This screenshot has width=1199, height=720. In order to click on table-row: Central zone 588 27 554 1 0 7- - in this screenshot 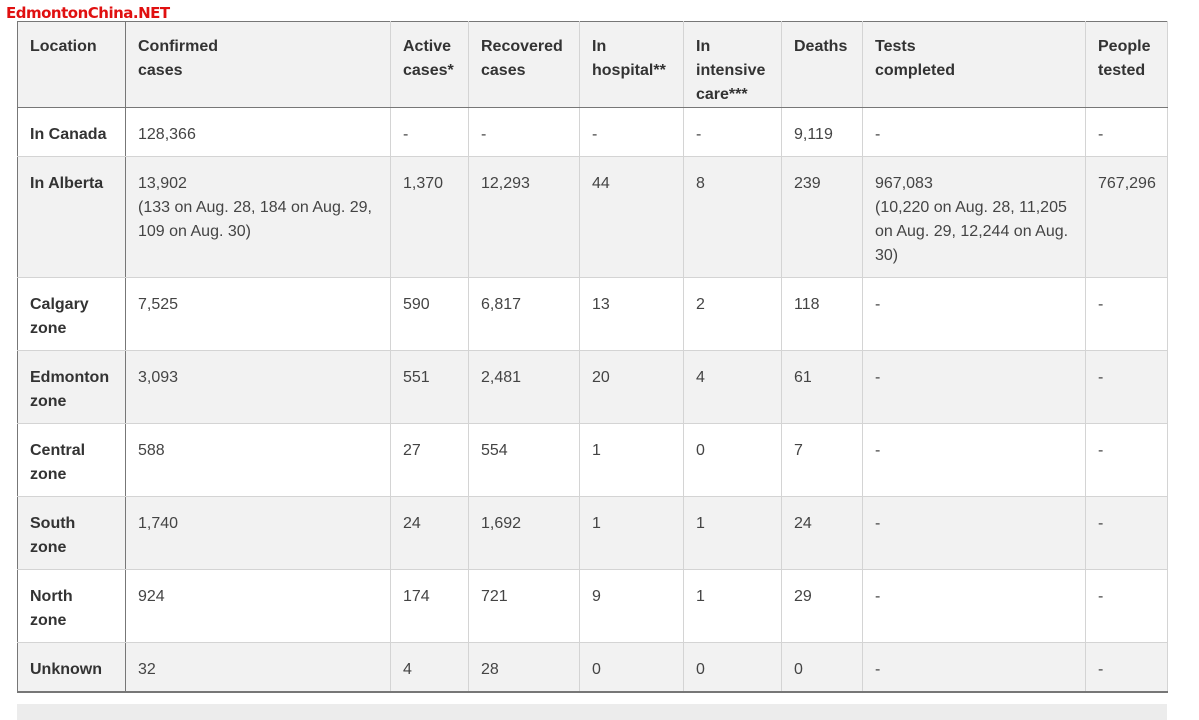, I will do `click(592, 460)`.